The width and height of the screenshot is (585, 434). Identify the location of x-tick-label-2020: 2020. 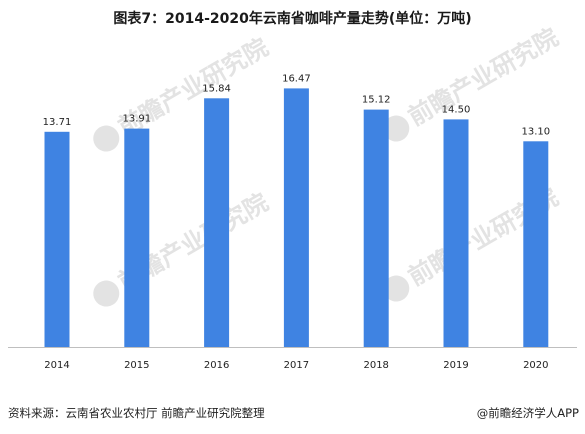
(535, 365).